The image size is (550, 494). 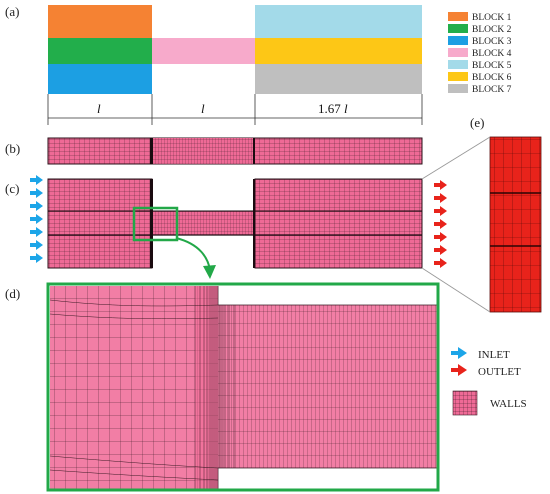 I want to click on panel-e-label: (e), so click(x=477, y=122).